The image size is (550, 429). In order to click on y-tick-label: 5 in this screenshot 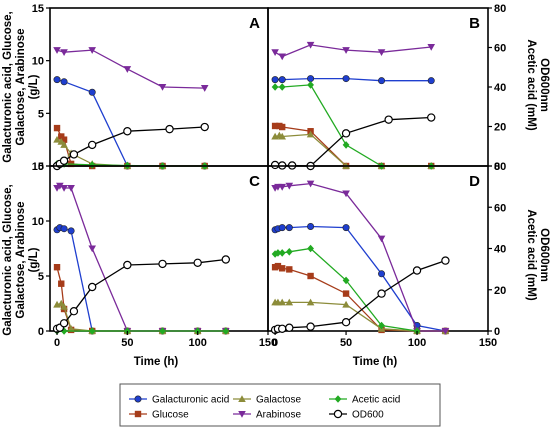, I will do `click(41, 277)`.